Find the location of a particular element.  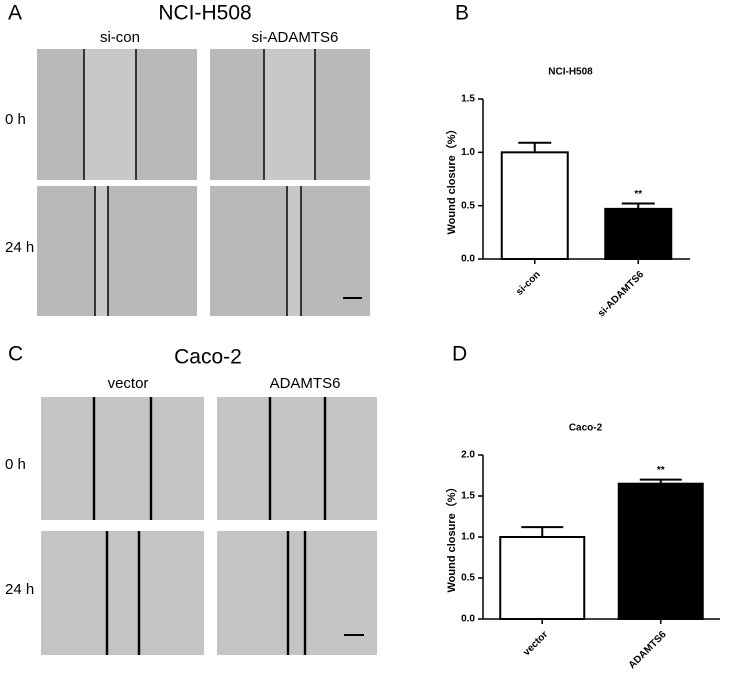

panel-label: B is located at coordinates (462, 13).